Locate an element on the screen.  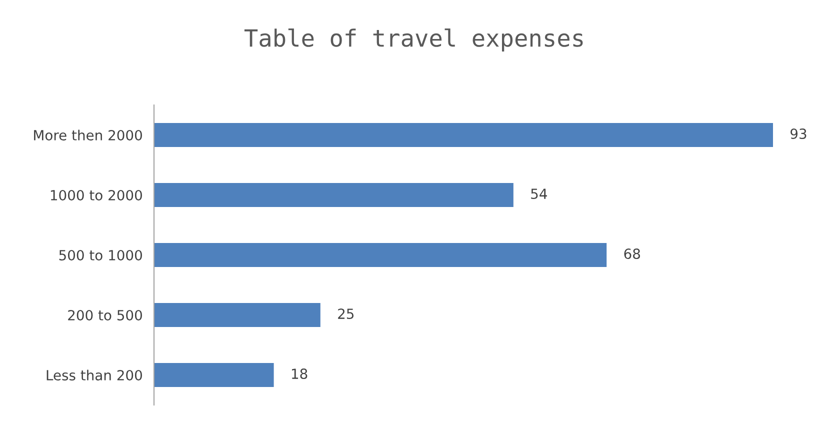
data-label: 18 is located at coordinates (300, 374).